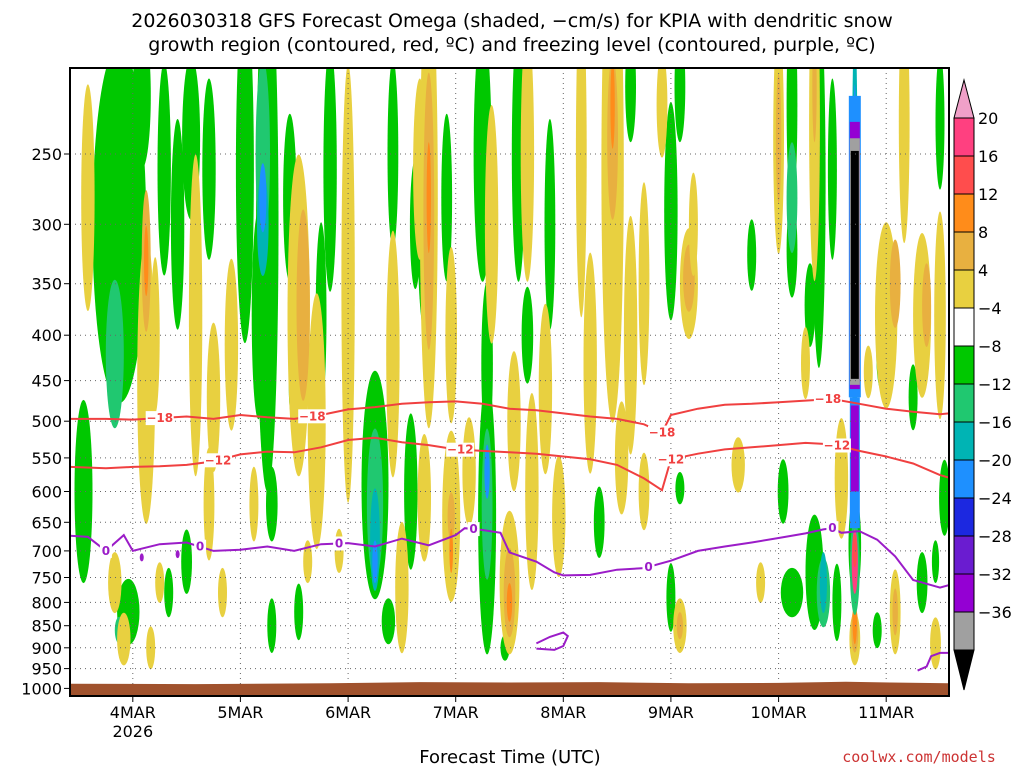 The image size is (1024, 768). What do you see at coordinates (854, 312) in the screenshot?
I see `strong-omega-column` at bounding box center [854, 312].